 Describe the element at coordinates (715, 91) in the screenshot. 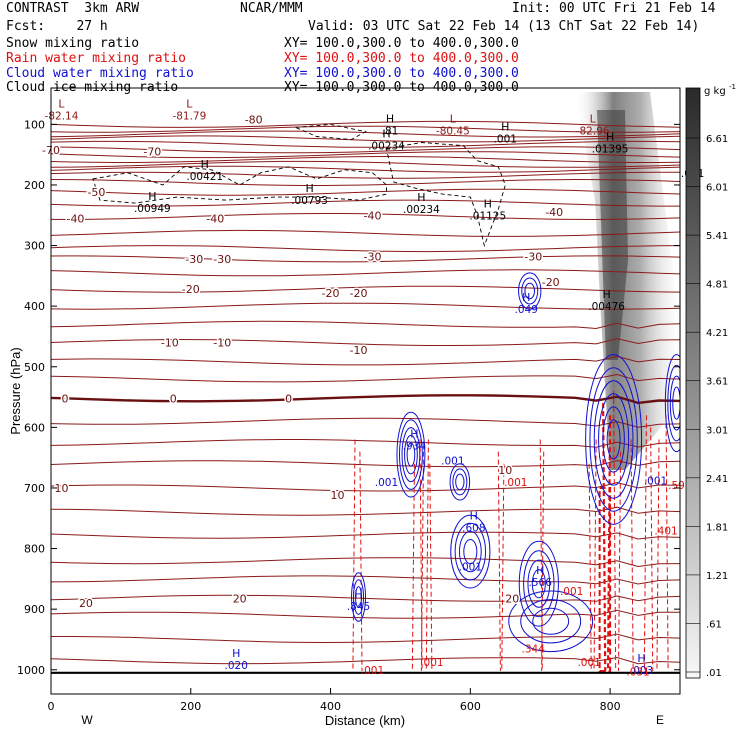

I see `colorbar-unit: g kg` at that location.